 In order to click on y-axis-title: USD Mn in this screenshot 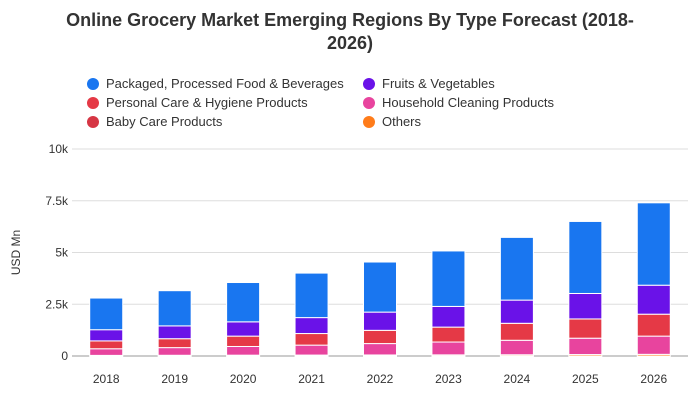, I will do `click(16, 252)`.